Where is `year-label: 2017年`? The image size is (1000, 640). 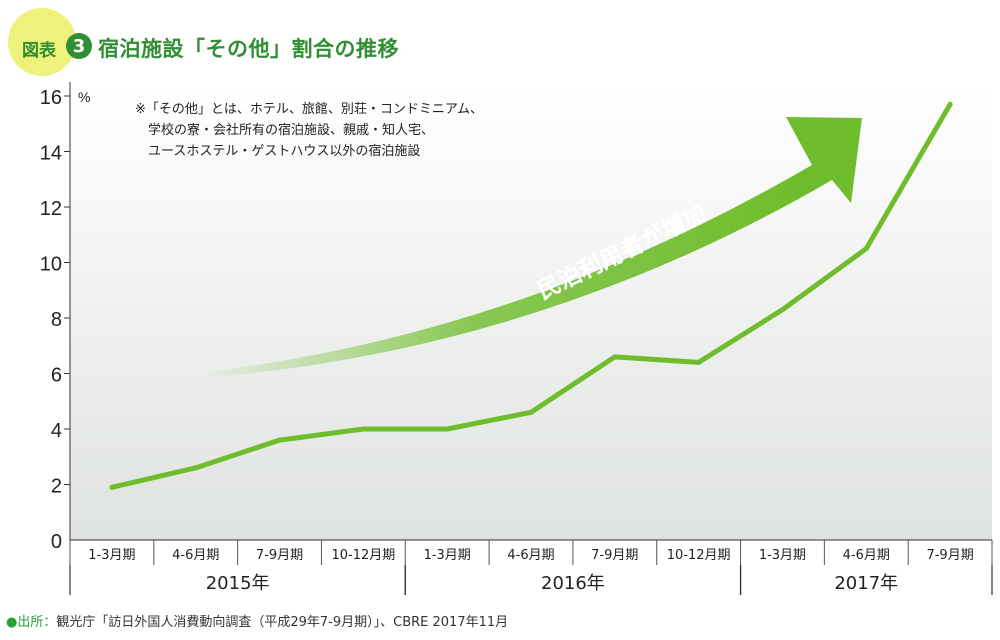 year-label: 2017年 is located at coordinates (866, 583).